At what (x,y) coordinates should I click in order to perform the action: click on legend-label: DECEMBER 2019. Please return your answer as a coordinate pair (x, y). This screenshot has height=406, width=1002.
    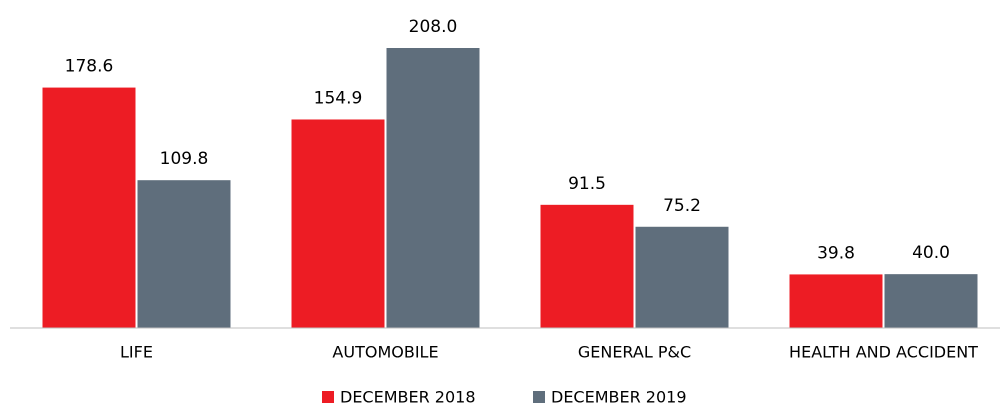
    Looking at the image, I should click on (619, 397).